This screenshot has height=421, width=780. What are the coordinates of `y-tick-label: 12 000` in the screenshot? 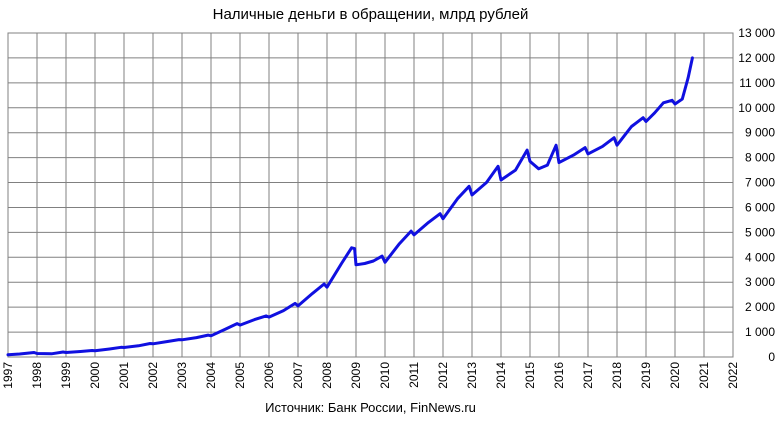 It's located at (756, 58).